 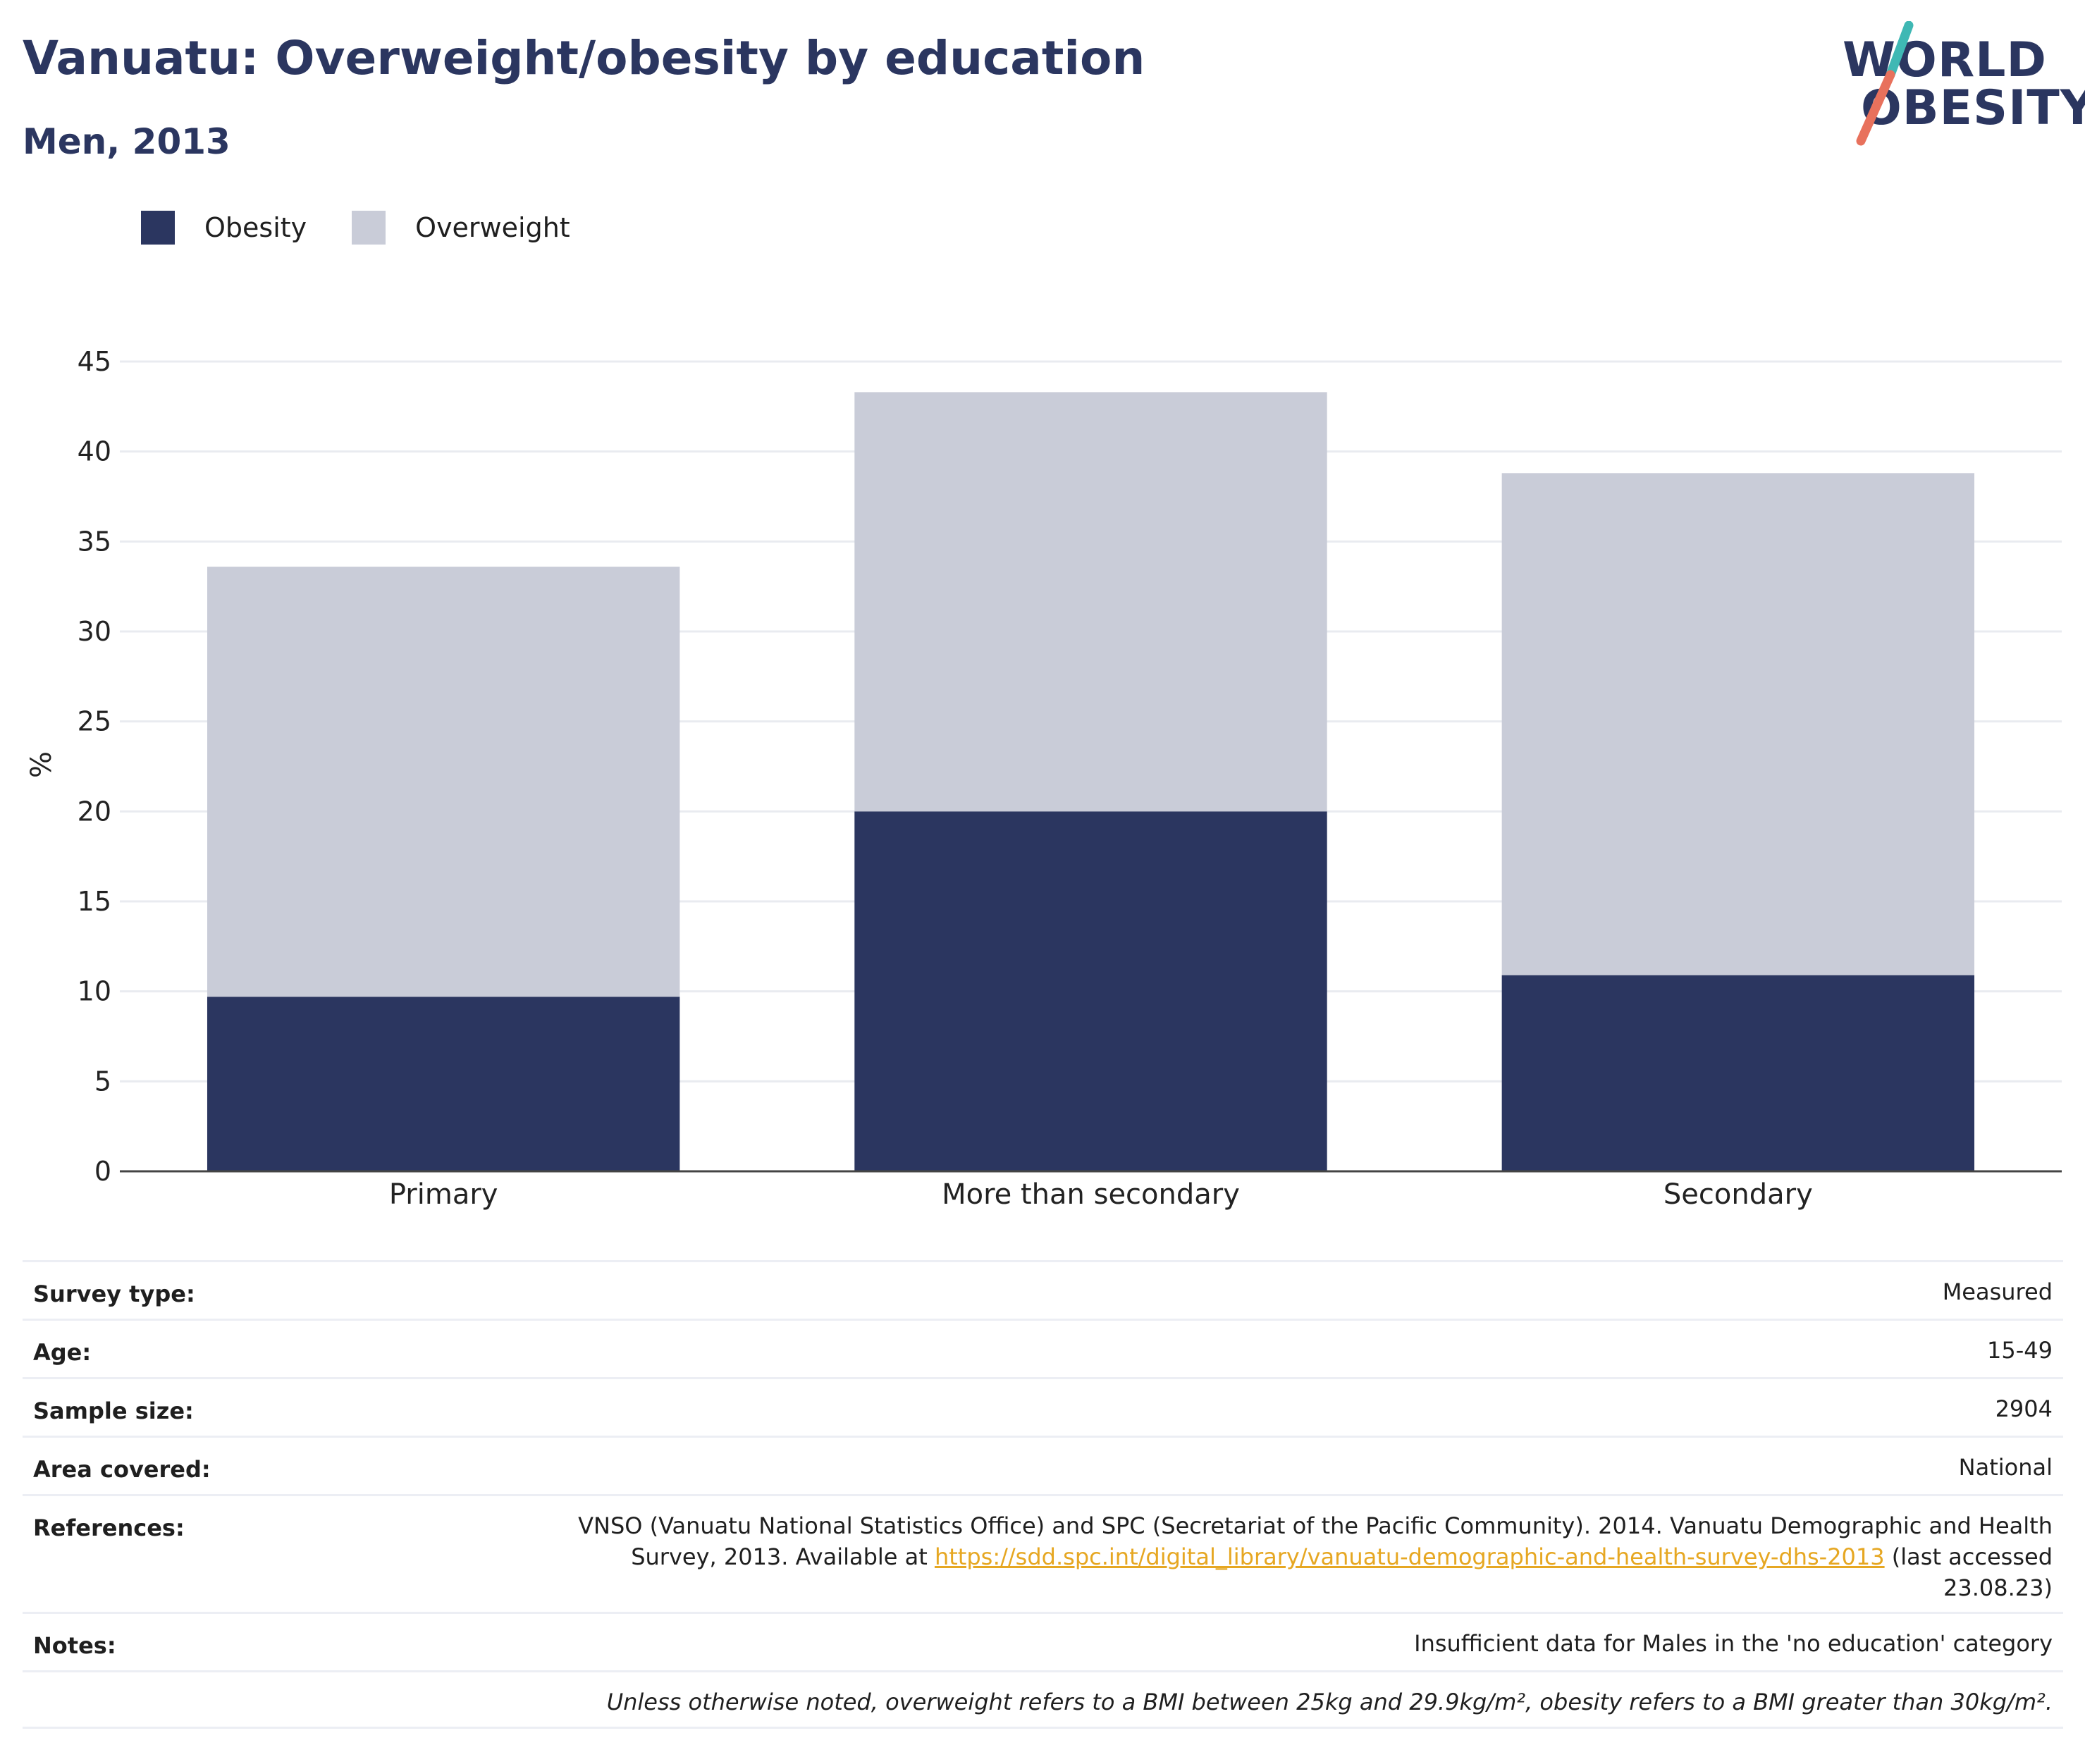 I want to click on legend-label-obesity: Obesity, so click(x=255, y=227).